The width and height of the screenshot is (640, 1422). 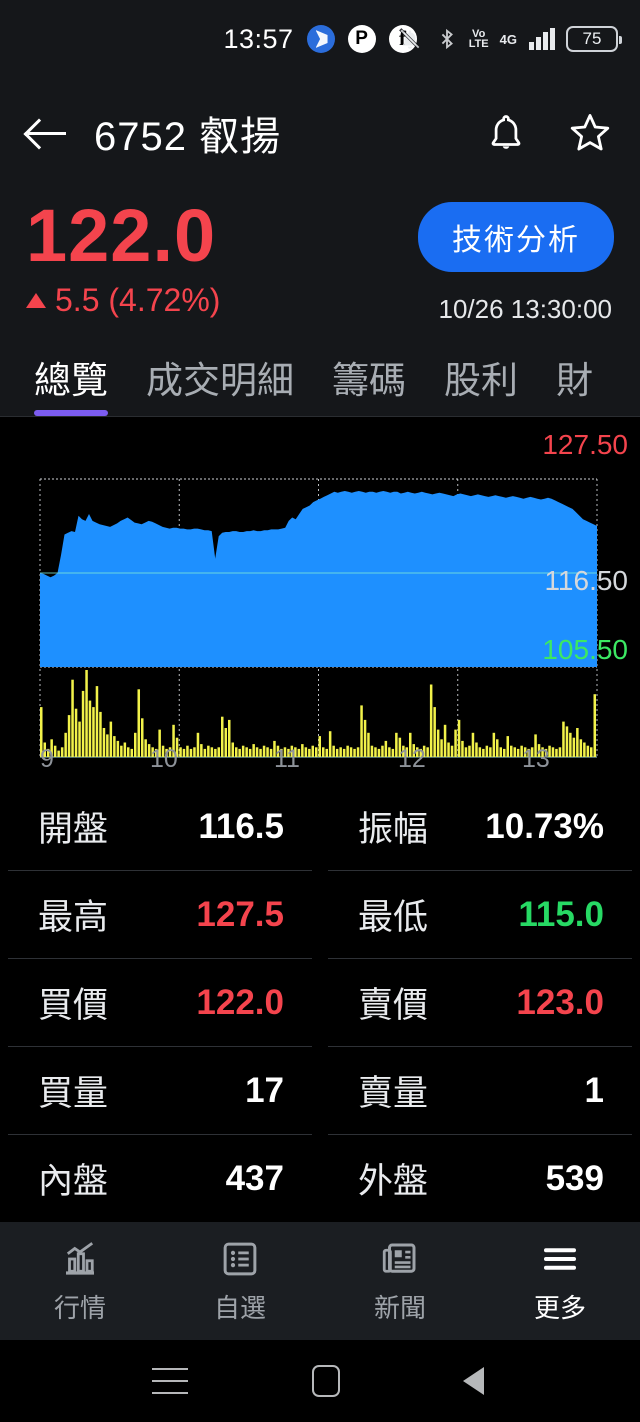 I want to click on table-row: 開盤 116.5 振幅 10.73%, so click(x=320, y=827).